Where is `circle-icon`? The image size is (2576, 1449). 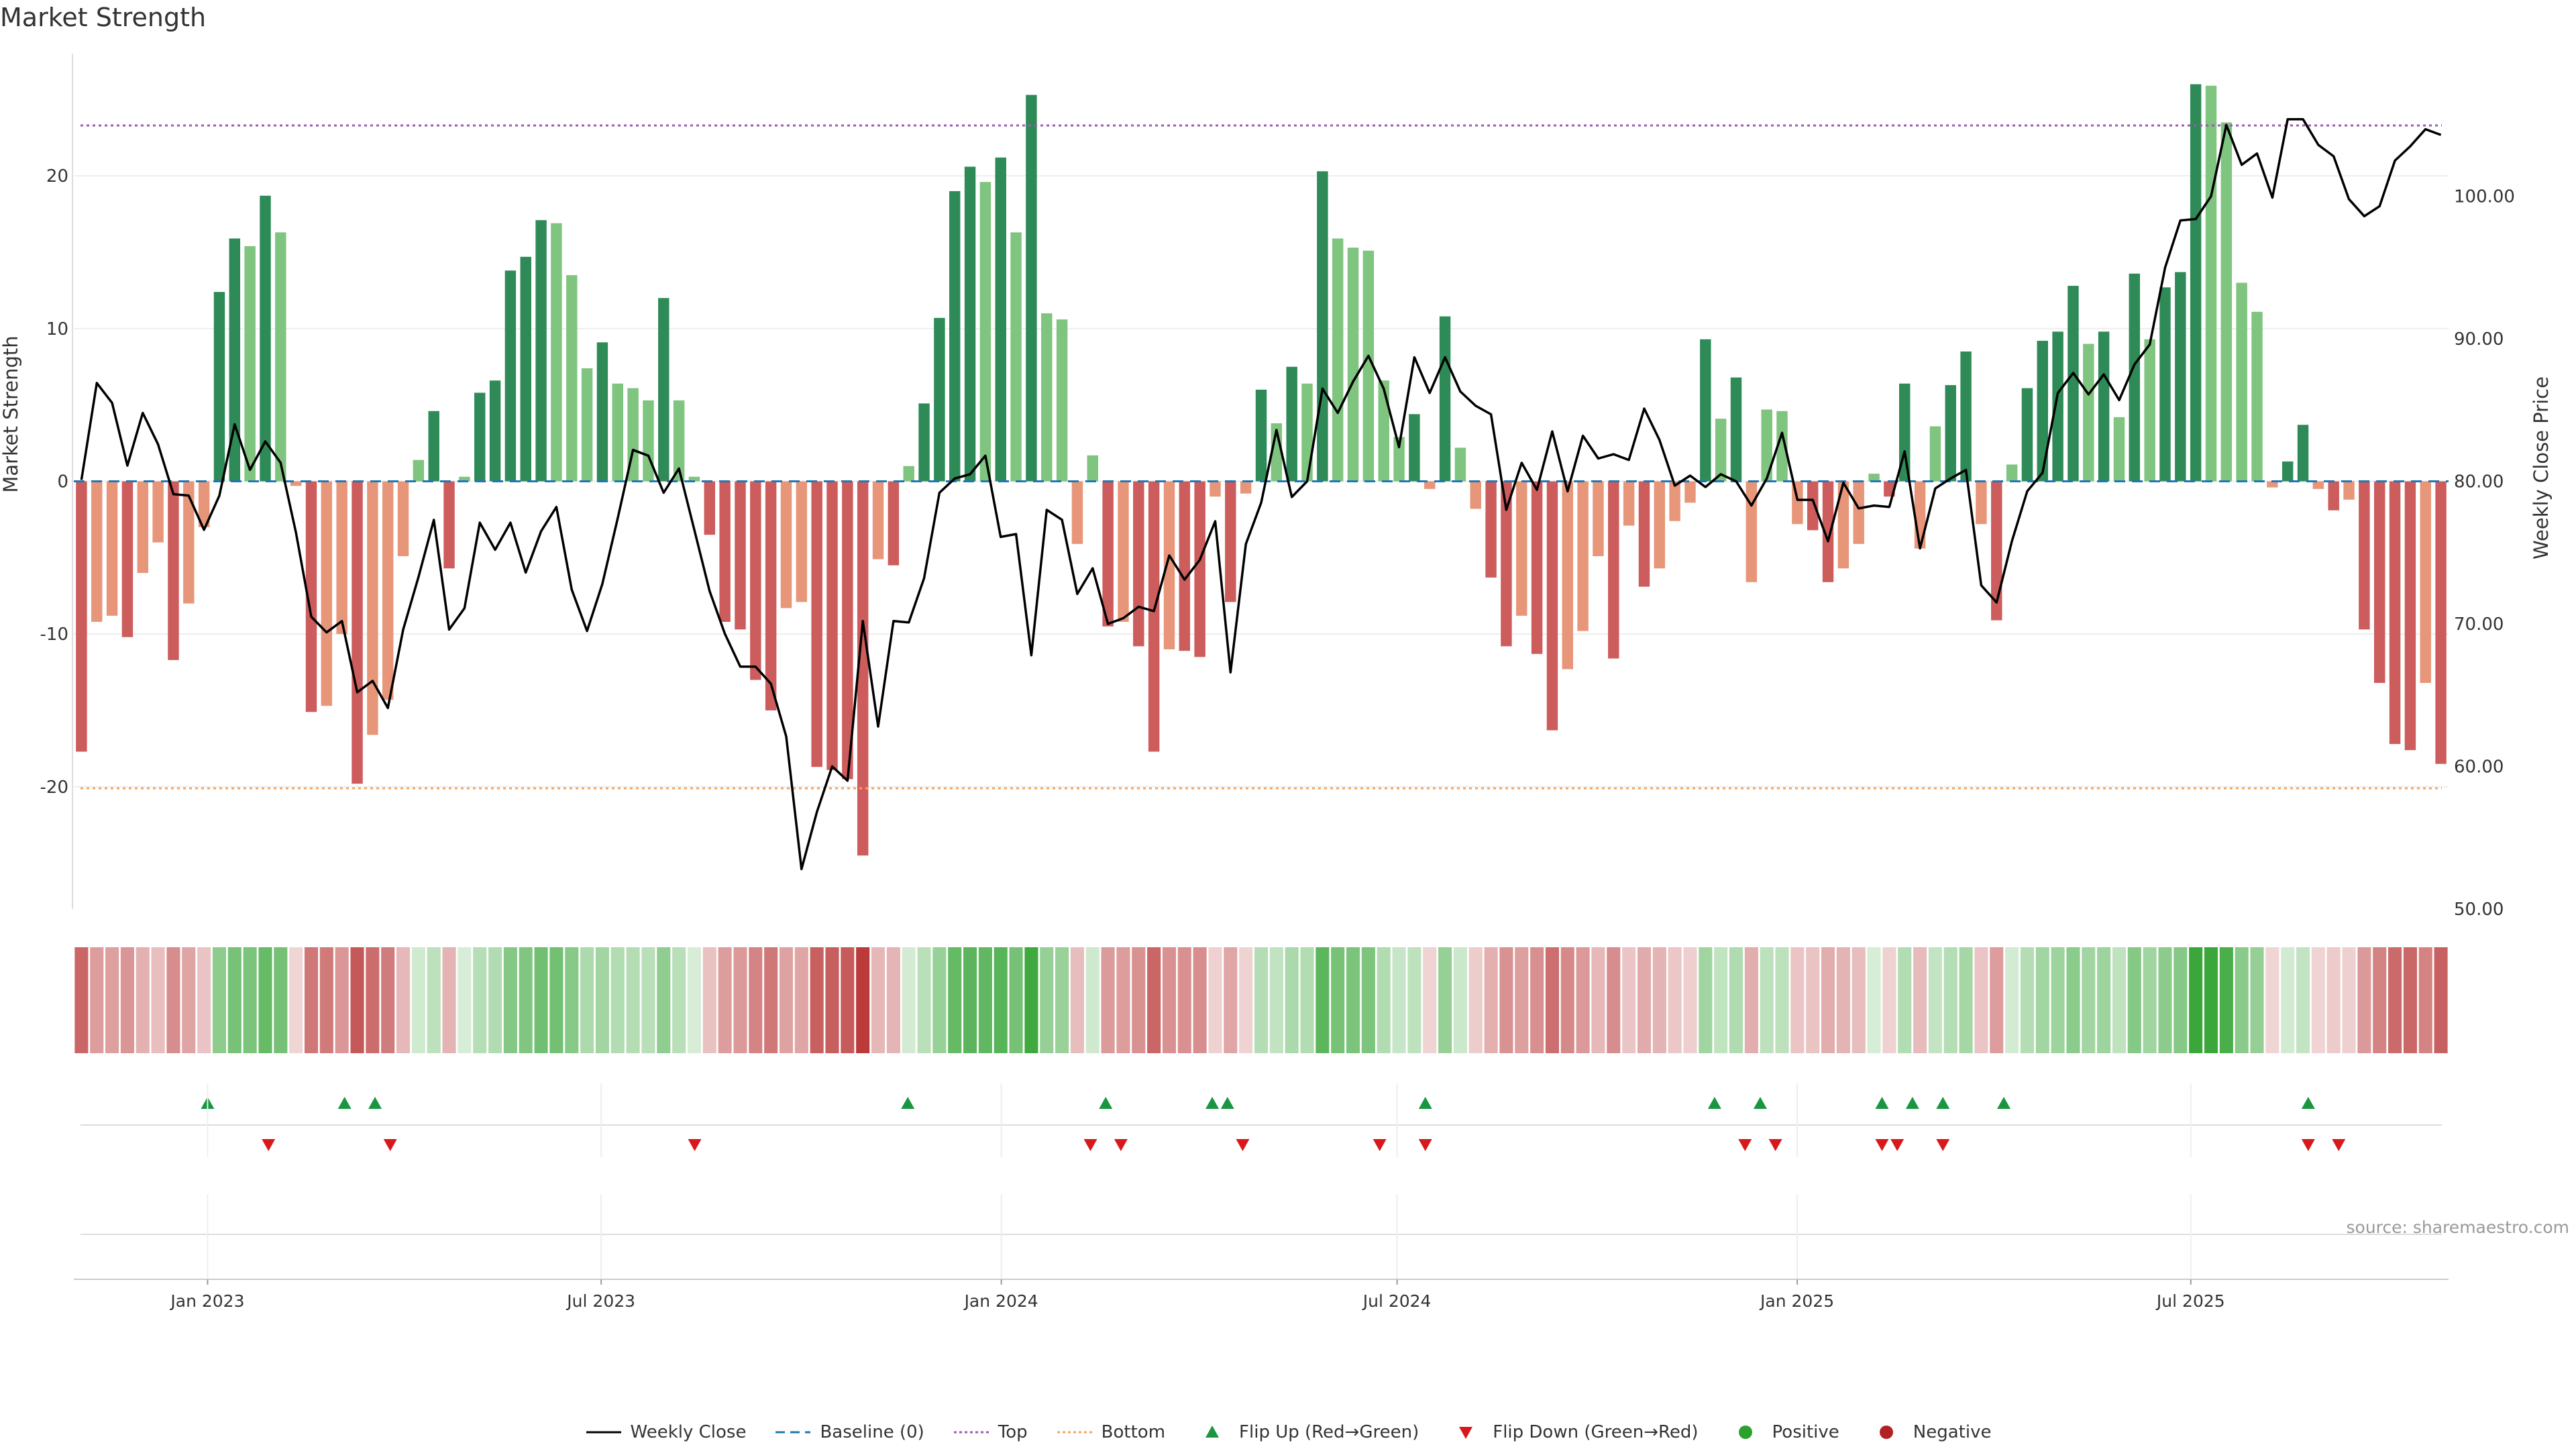 circle-icon is located at coordinates (1886, 1432).